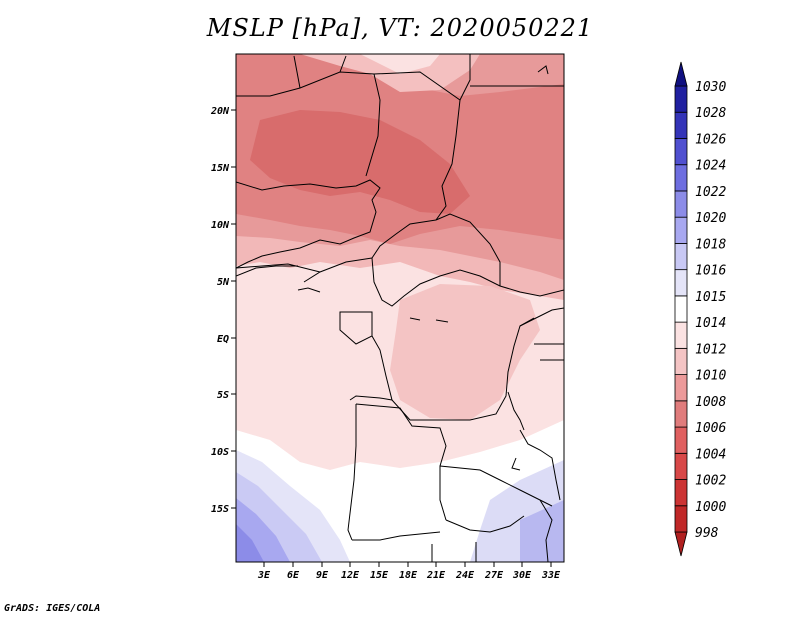  Describe the element at coordinates (223, 282) in the screenshot. I see `y-tick-label: 5N` at that location.